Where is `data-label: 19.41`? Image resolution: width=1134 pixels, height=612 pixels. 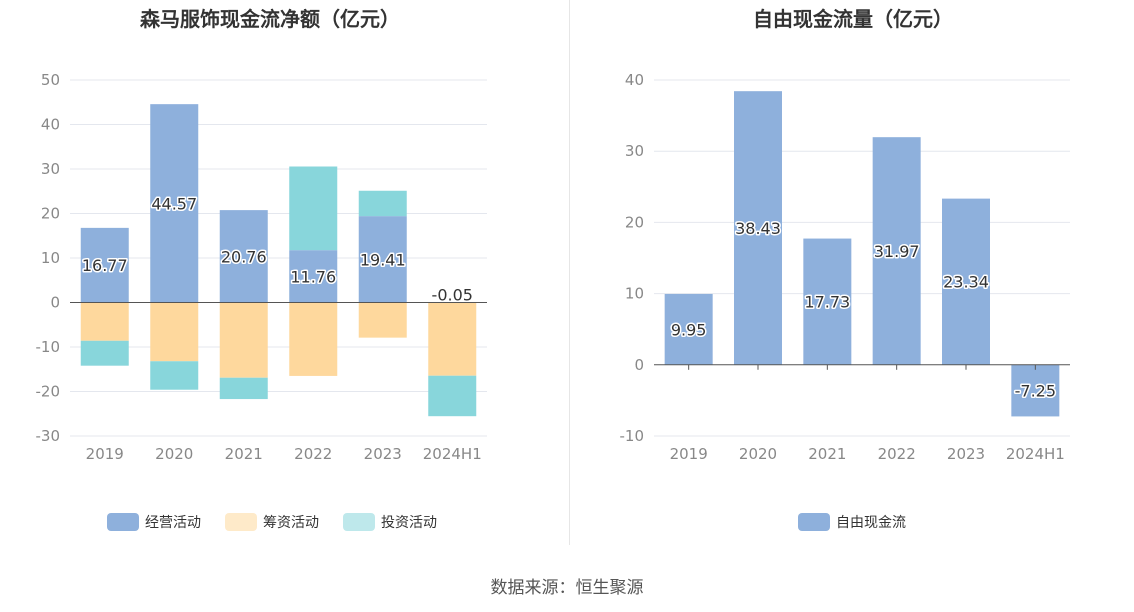 data-label: 19.41 is located at coordinates (383, 259).